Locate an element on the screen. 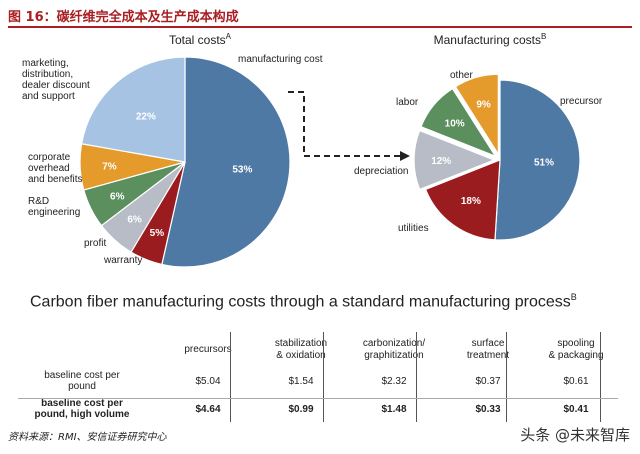  table-cell: $1.48 is located at coordinates (394, 409).